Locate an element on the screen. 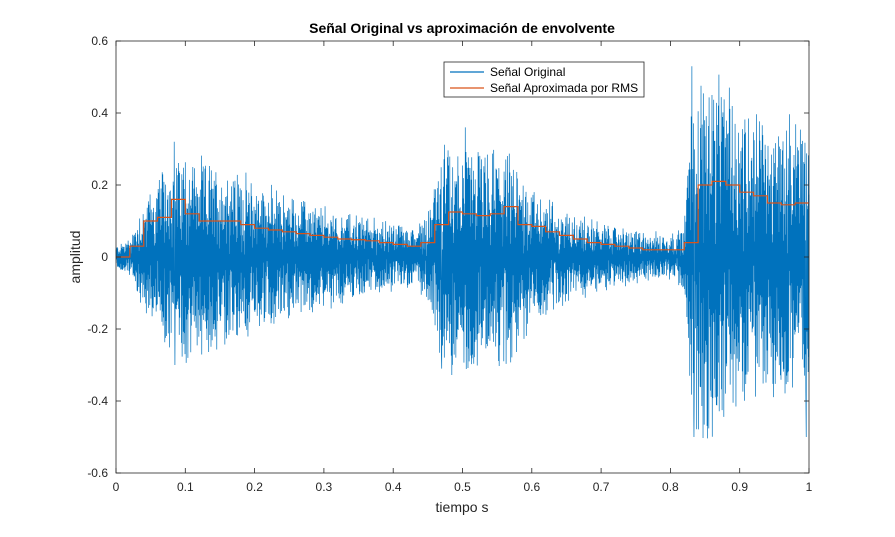 The image size is (895, 537). y-tick-label: 0.2 is located at coordinates (99, 185).